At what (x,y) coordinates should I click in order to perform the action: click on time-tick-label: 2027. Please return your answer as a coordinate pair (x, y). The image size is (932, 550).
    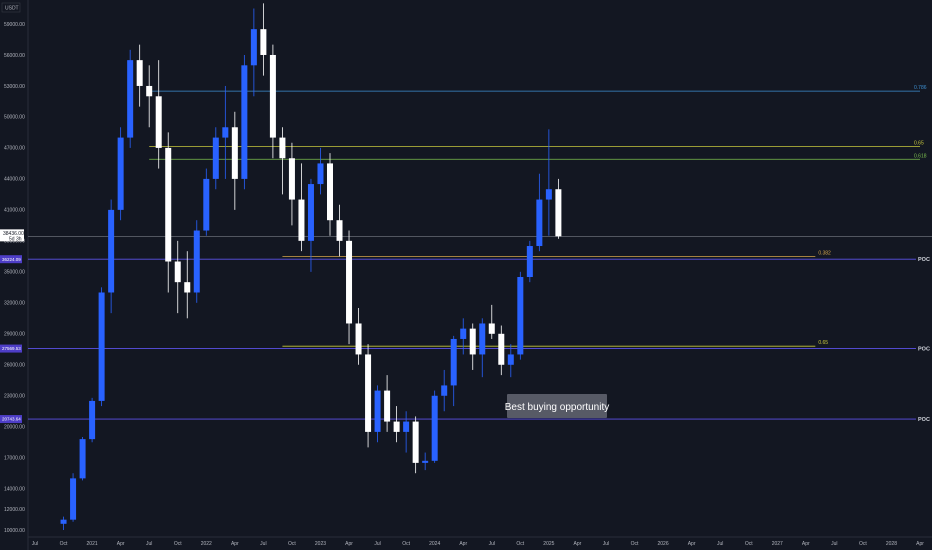
    Looking at the image, I should click on (777, 544).